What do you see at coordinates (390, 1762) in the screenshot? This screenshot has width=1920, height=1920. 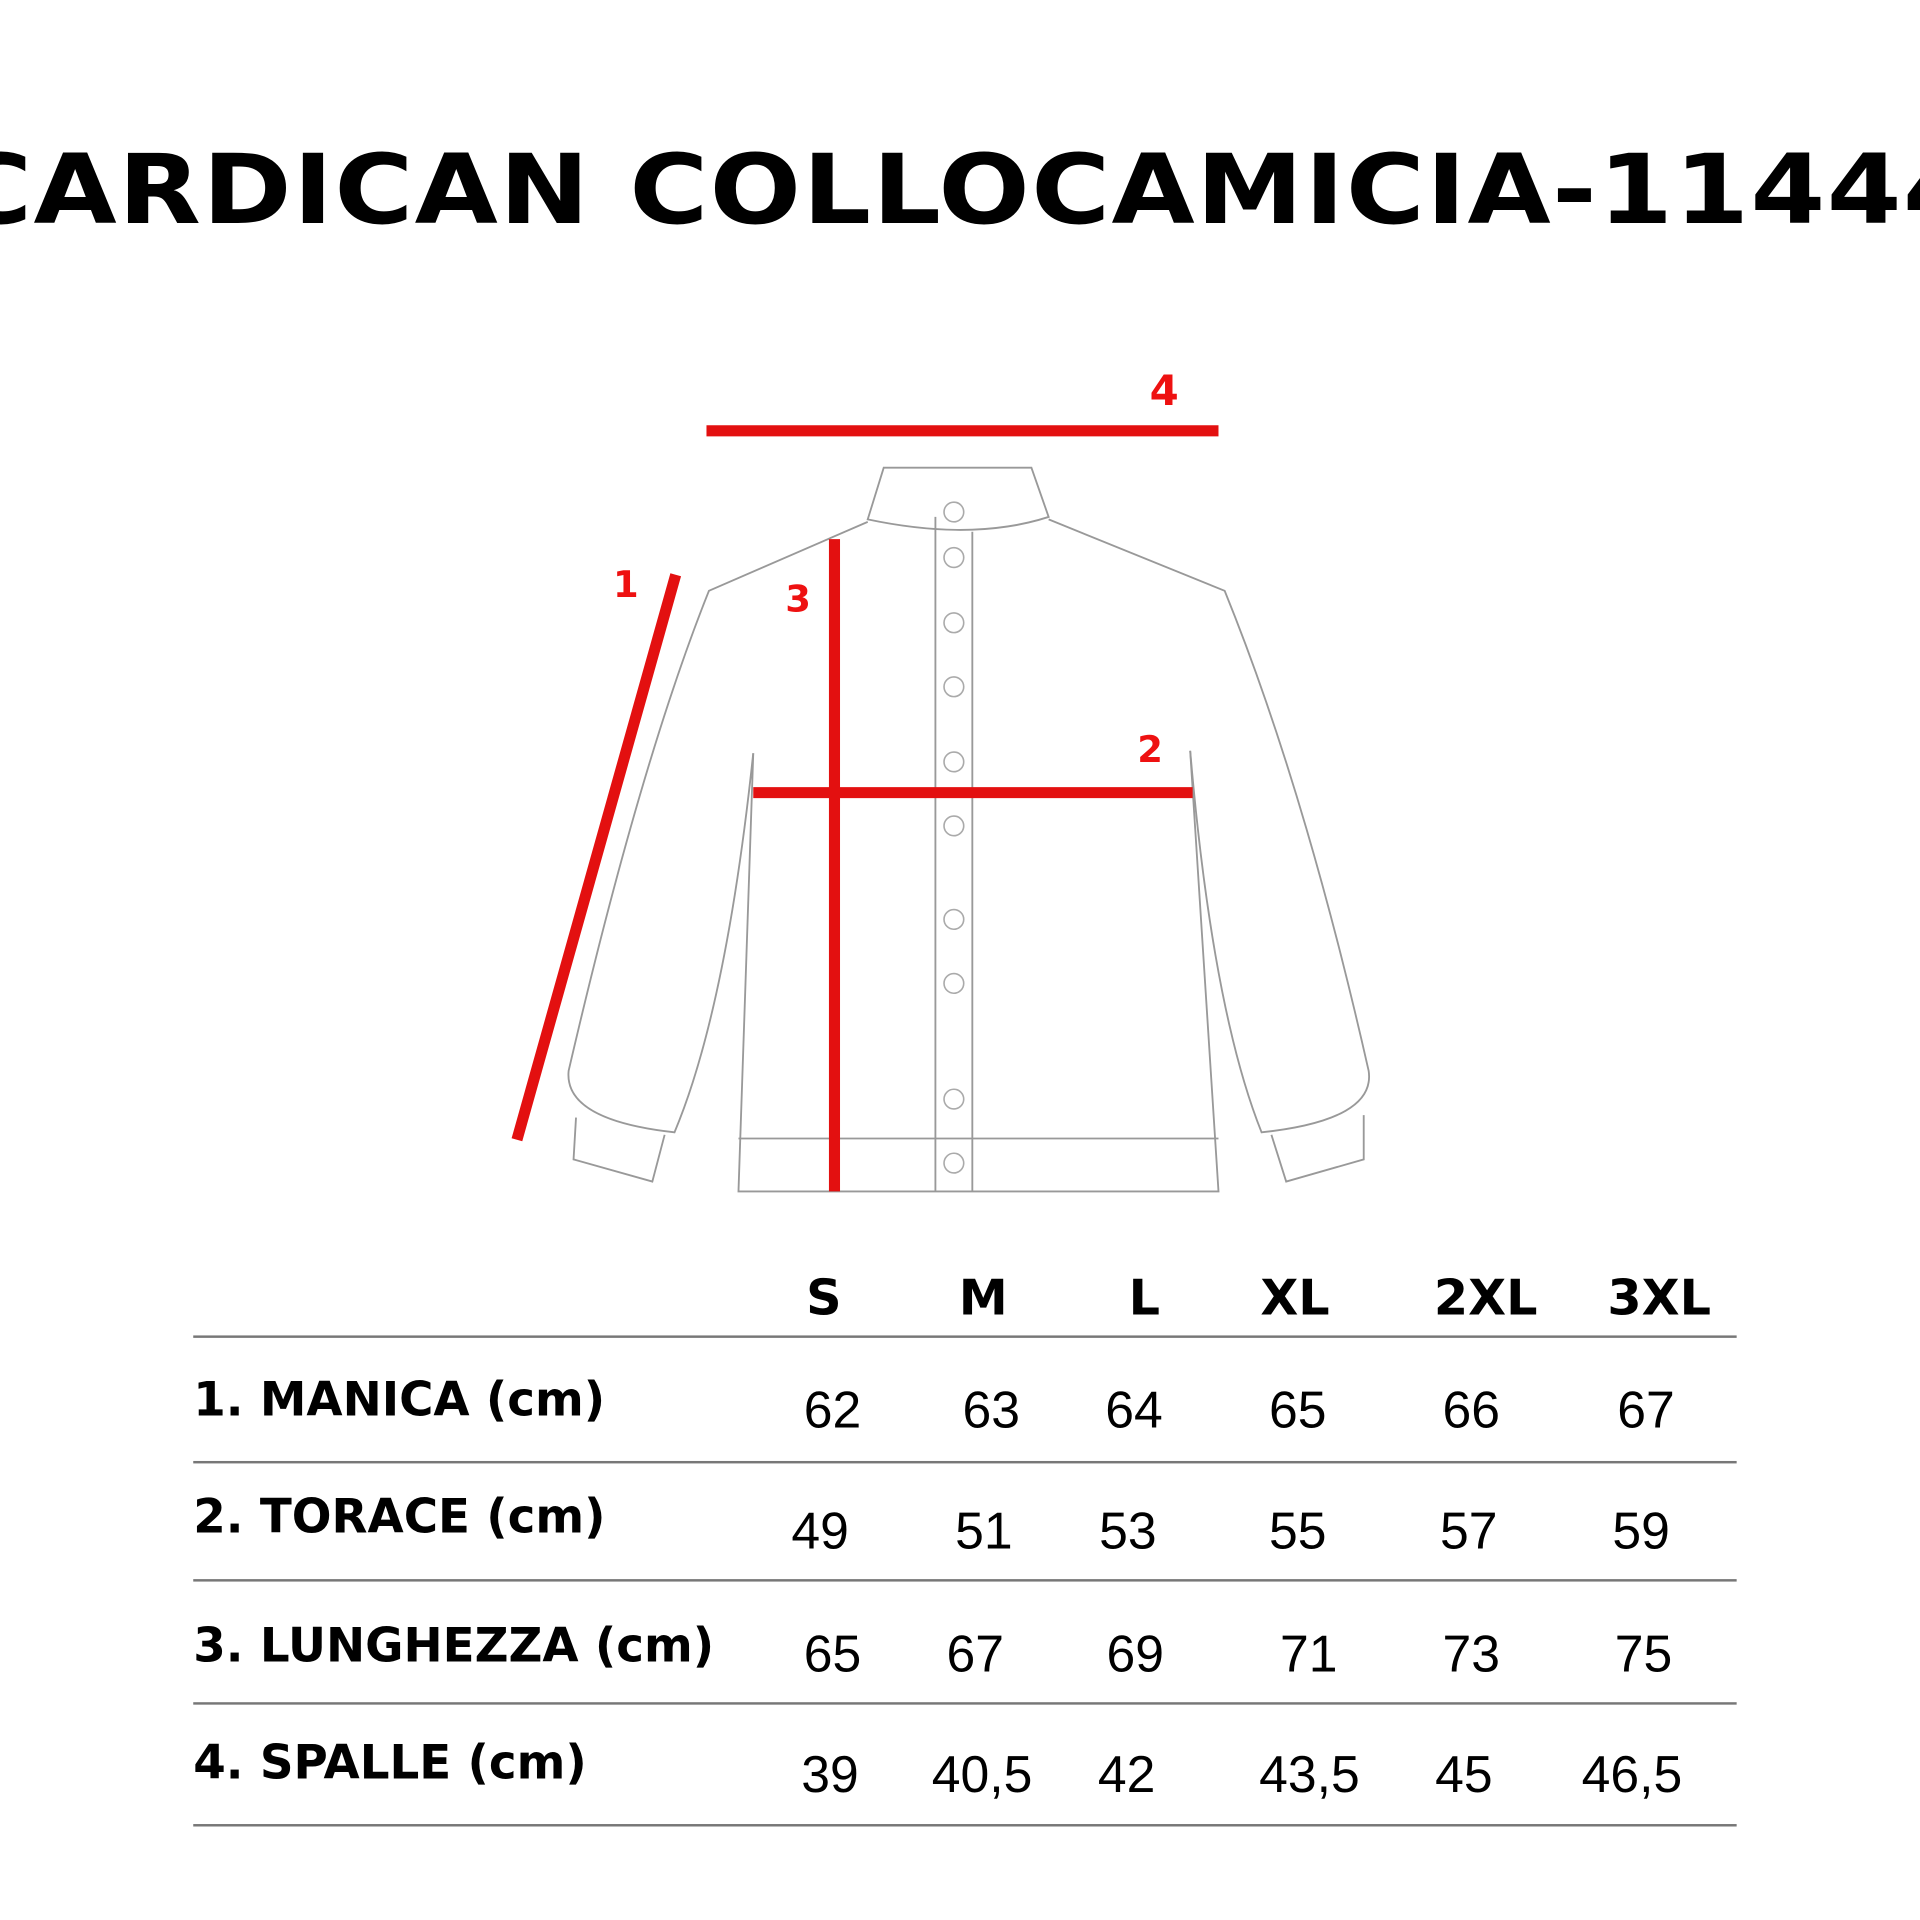 I see `row-label: 4. SPALLE (cm)` at bounding box center [390, 1762].